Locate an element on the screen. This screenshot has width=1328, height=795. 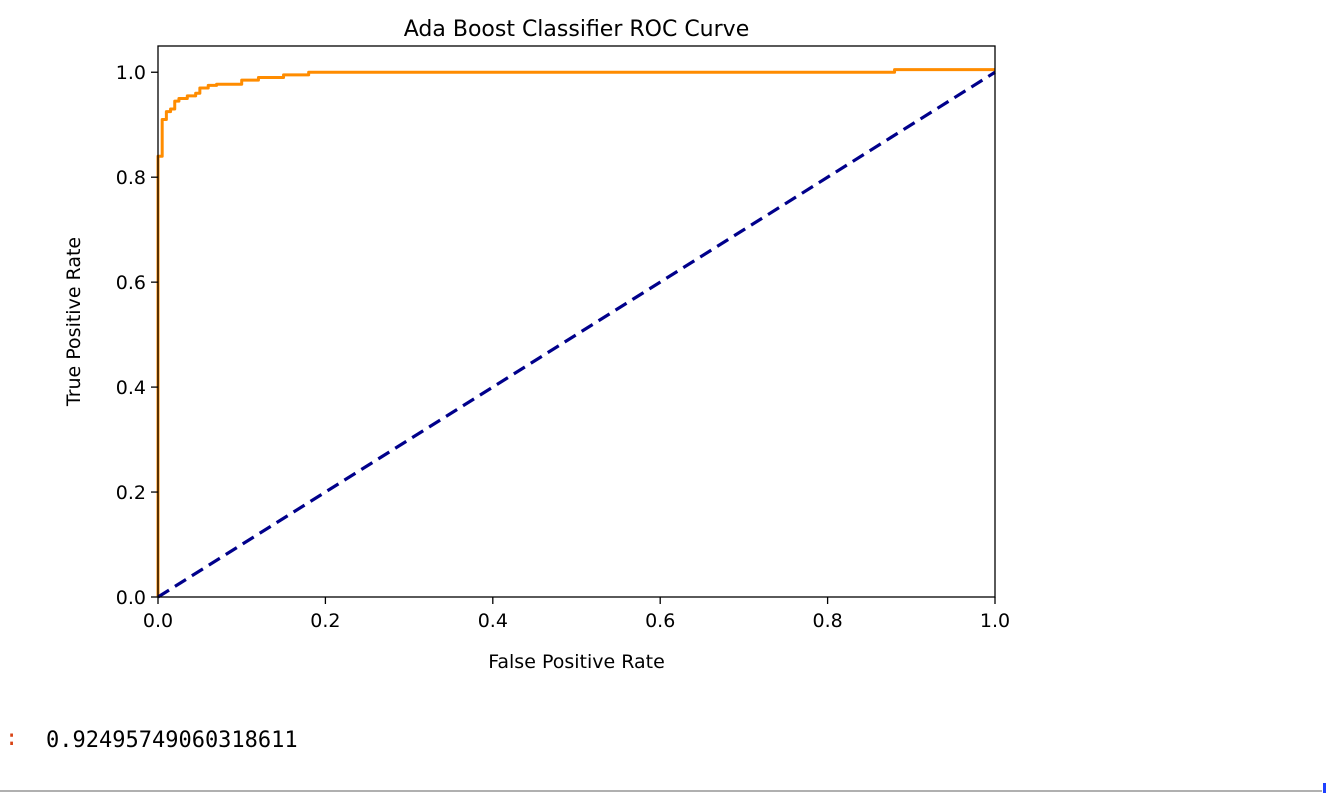
y-tick-label: 0.6 is located at coordinates (131, 283).